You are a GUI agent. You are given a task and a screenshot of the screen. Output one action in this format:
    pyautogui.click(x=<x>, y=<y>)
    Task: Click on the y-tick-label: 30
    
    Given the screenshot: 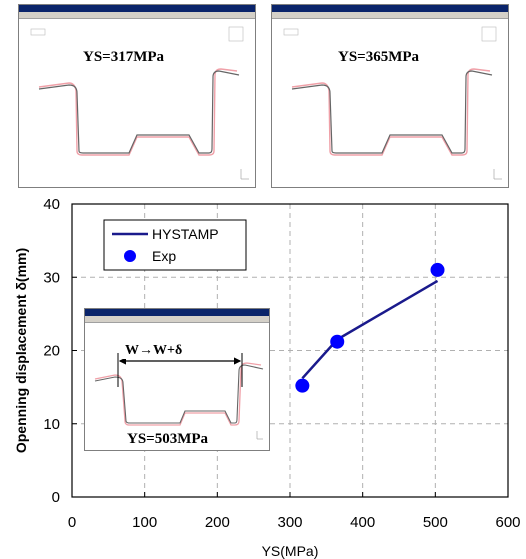 What is the action you would take?
    pyautogui.click(x=51, y=277)
    